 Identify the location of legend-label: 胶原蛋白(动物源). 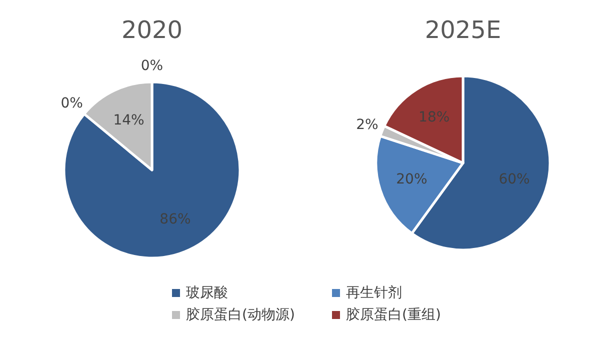
(240, 315).